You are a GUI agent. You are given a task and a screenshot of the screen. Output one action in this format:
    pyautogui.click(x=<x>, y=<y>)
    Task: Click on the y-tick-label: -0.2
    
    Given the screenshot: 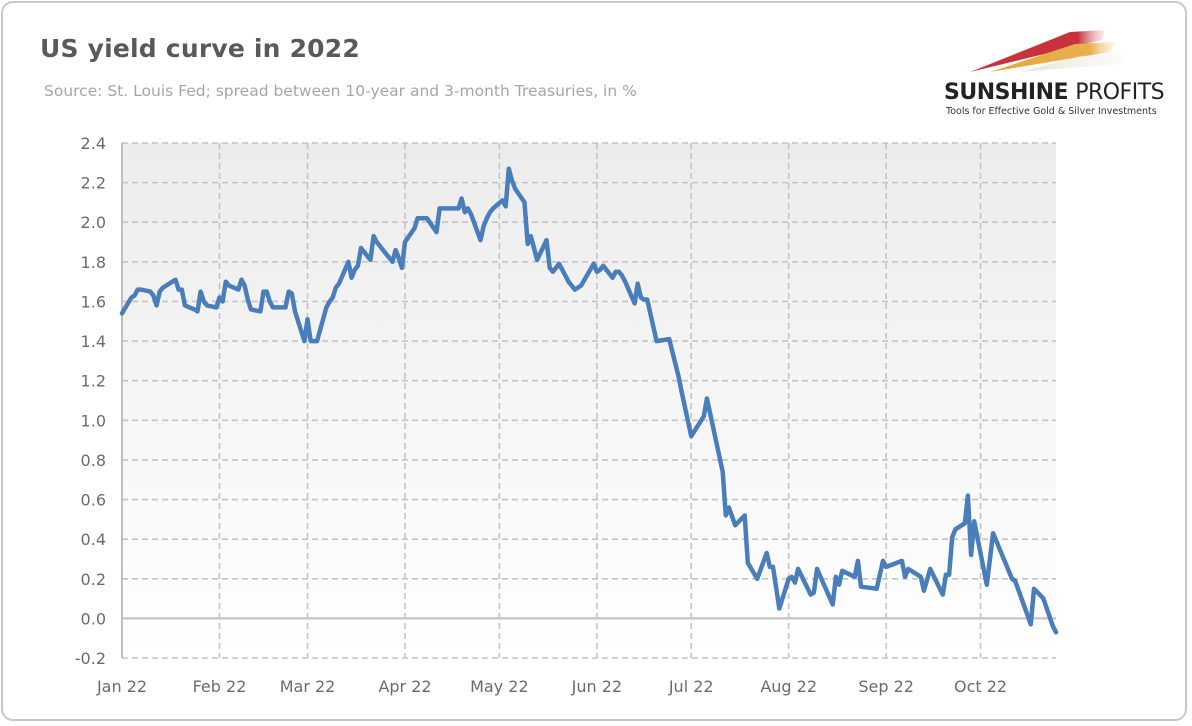 What is the action you would take?
    pyautogui.click(x=90, y=658)
    